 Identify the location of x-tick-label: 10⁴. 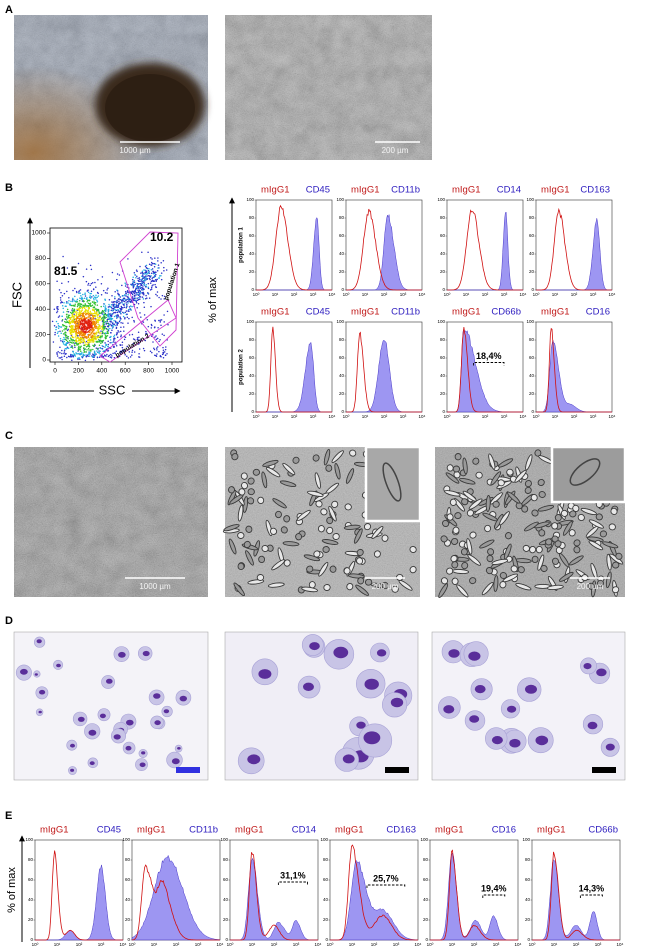
(620, 944).